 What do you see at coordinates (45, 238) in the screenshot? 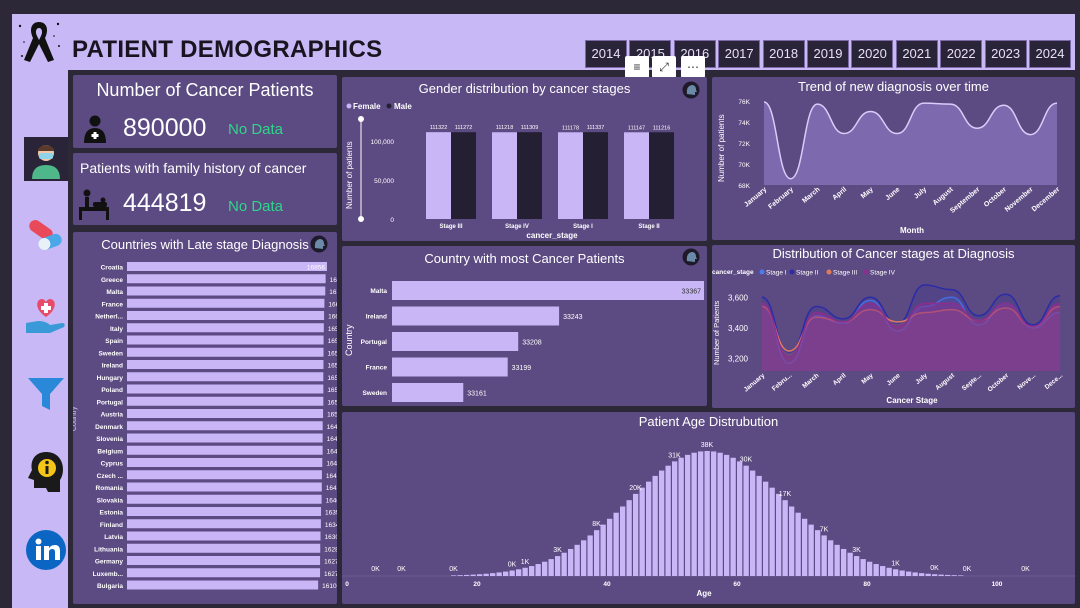
I see `pills-icon` at bounding box center [45, 238].